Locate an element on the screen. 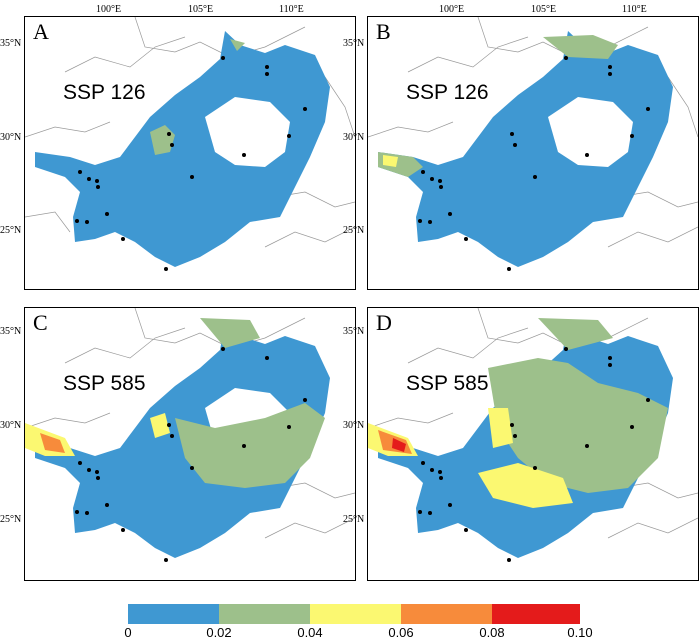  panel-letter: C is located at coordinates (40, 322).